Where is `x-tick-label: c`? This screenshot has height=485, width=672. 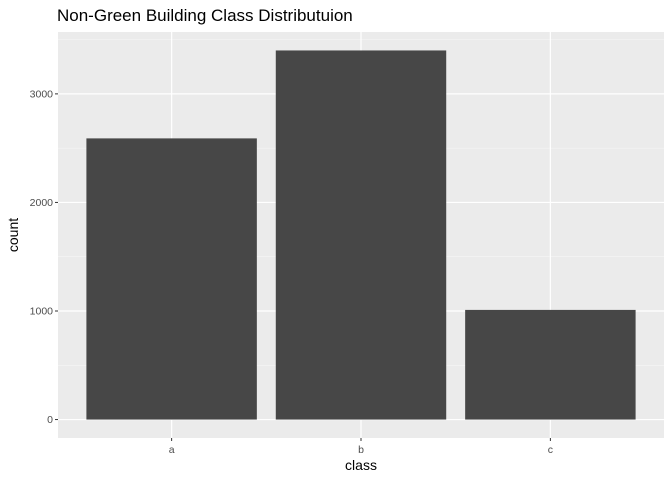 x-tick-label: c is located at coordinates (550, 450).